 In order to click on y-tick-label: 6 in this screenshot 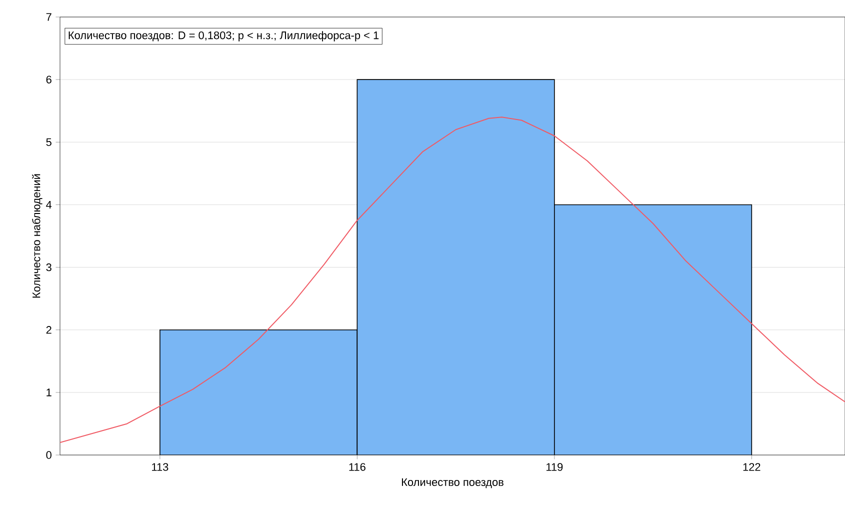, I will do `click(49, 80)`.